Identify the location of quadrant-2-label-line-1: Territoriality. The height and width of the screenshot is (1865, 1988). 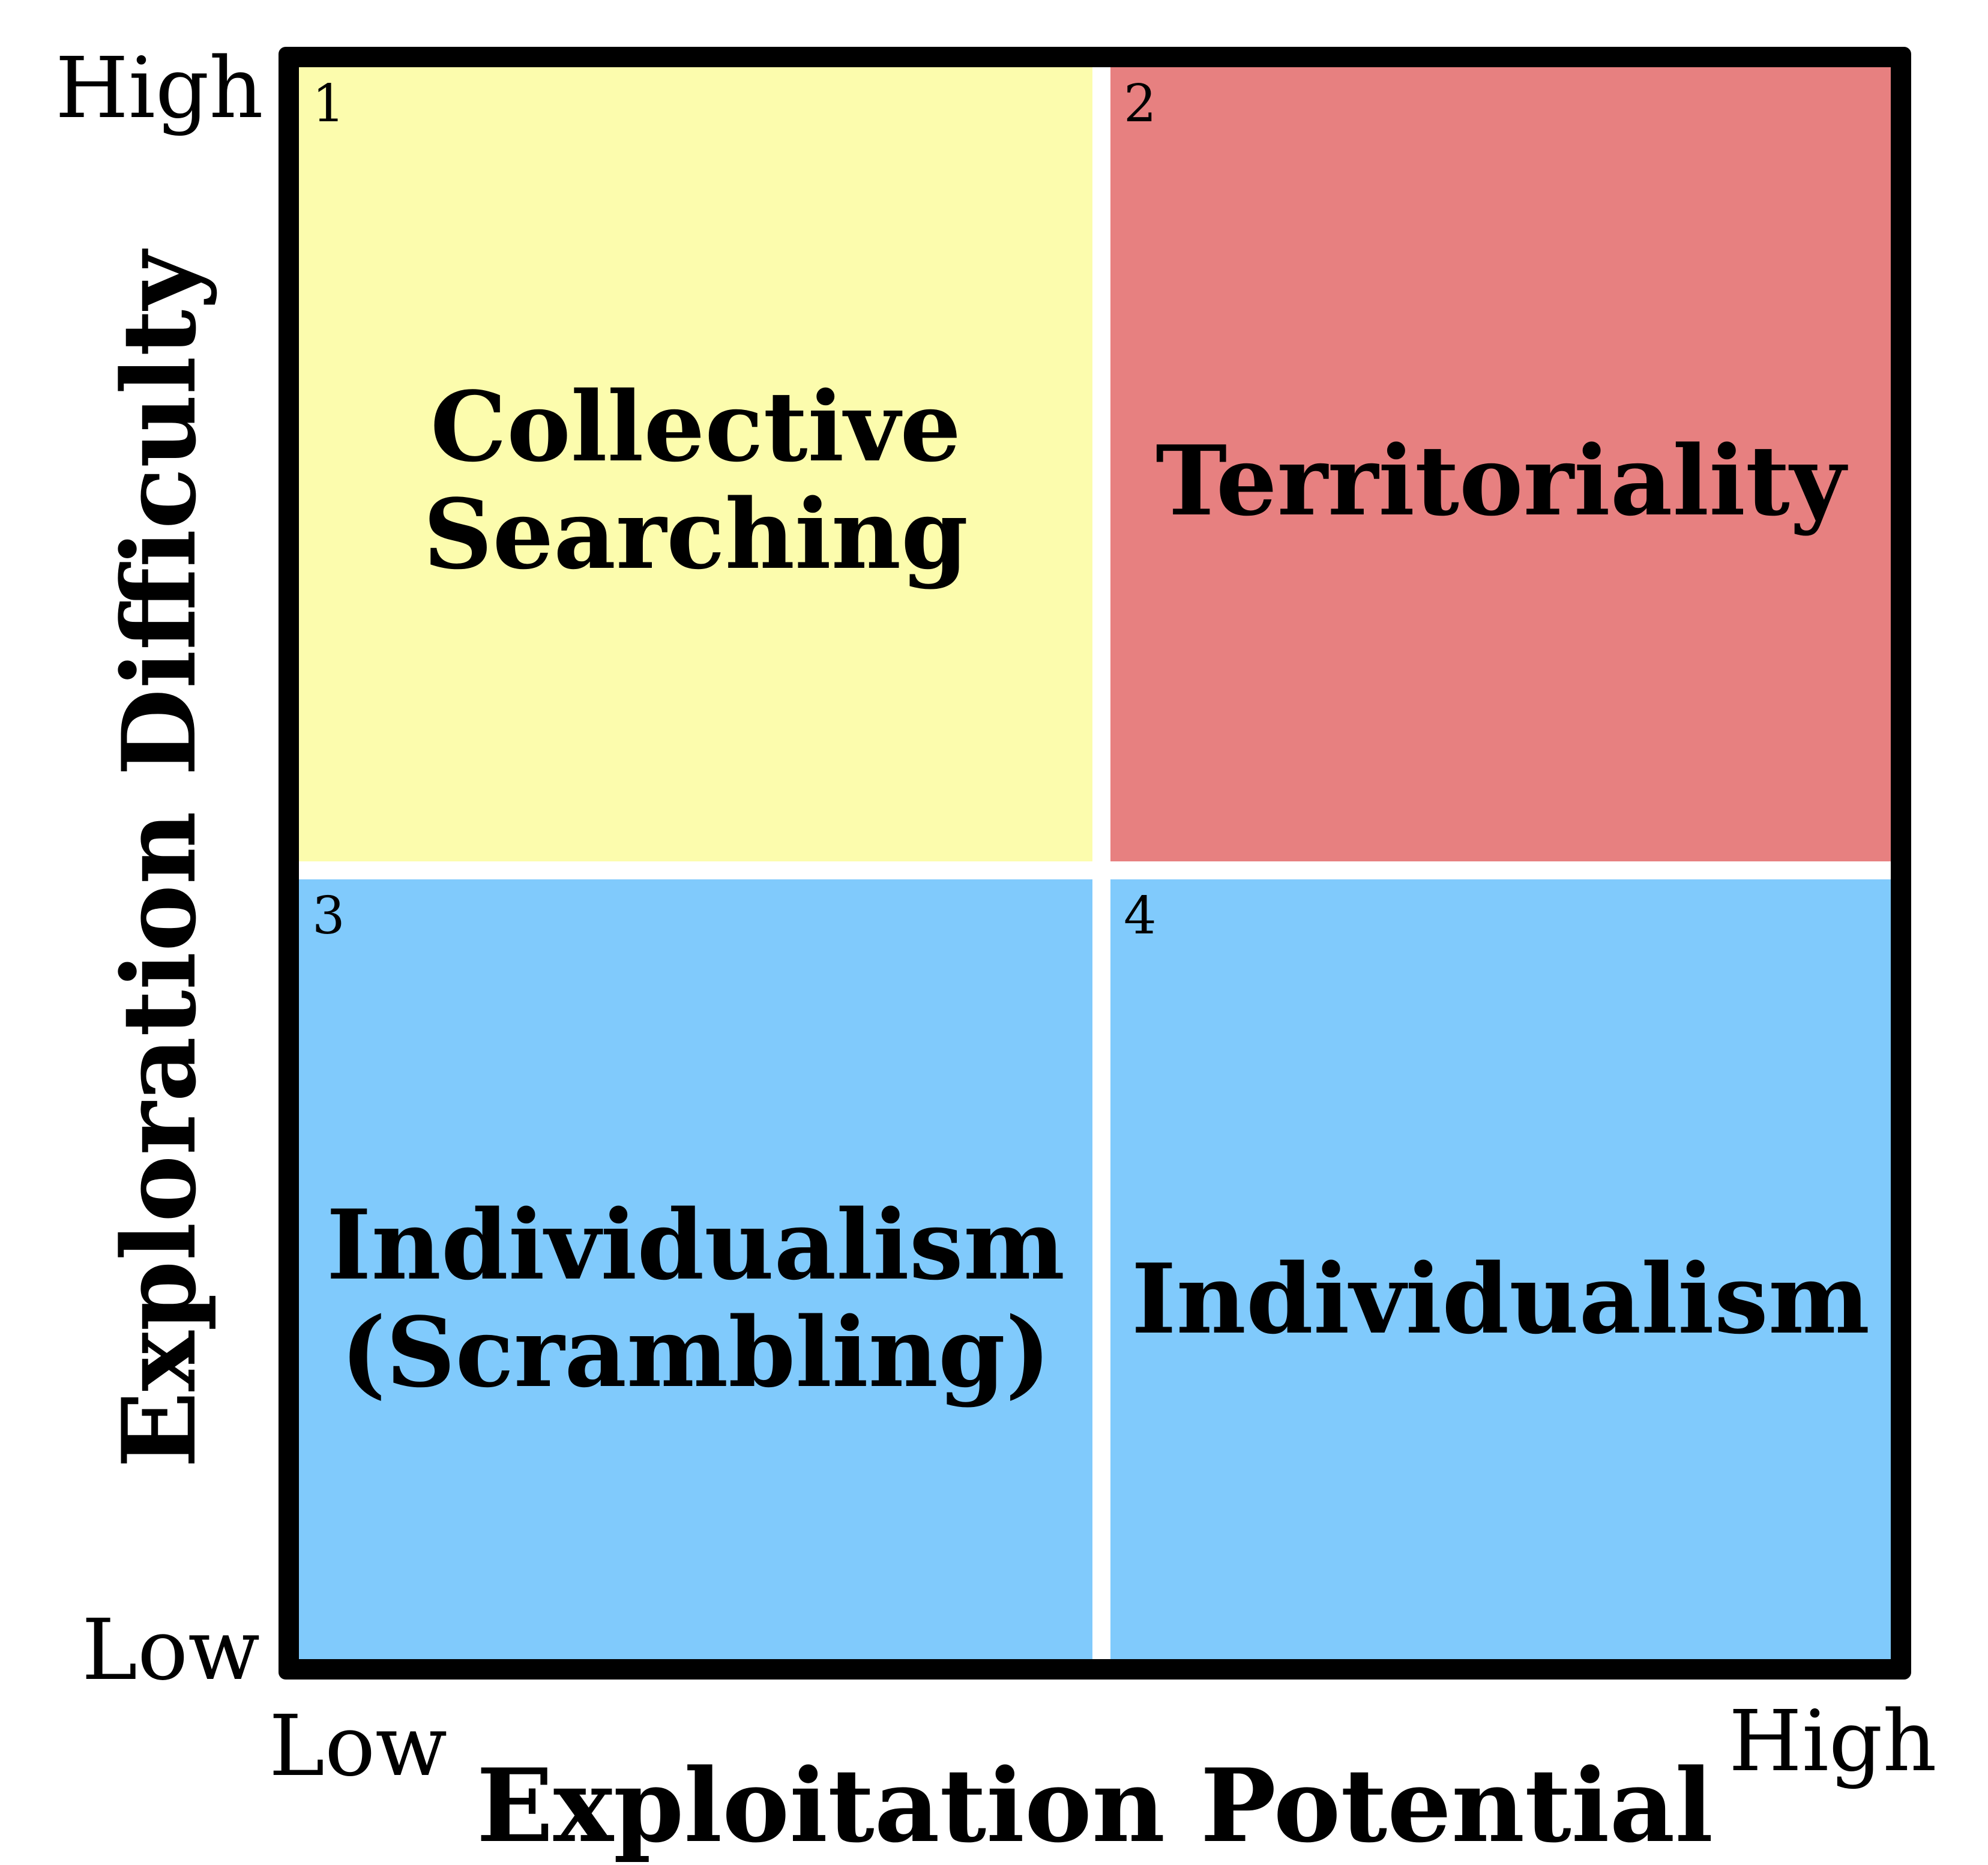
(1500, 480).